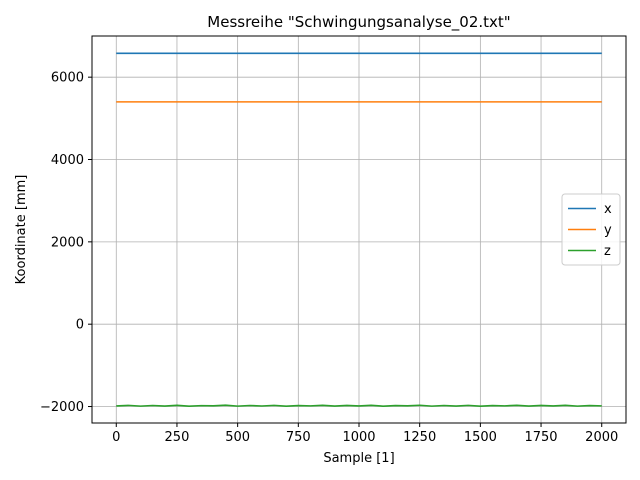 The height and width of the screenshot is (480, 640). I want to click on legend-label-z: z, so click(607, 251).